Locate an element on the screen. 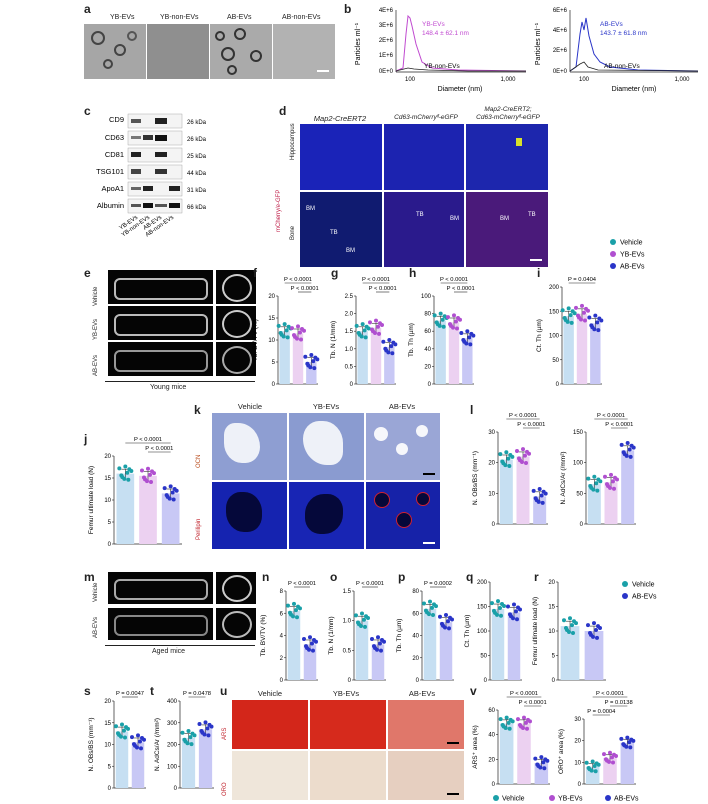  d-hippocampus-cre-cd63 is located at coordinates (507, 157).